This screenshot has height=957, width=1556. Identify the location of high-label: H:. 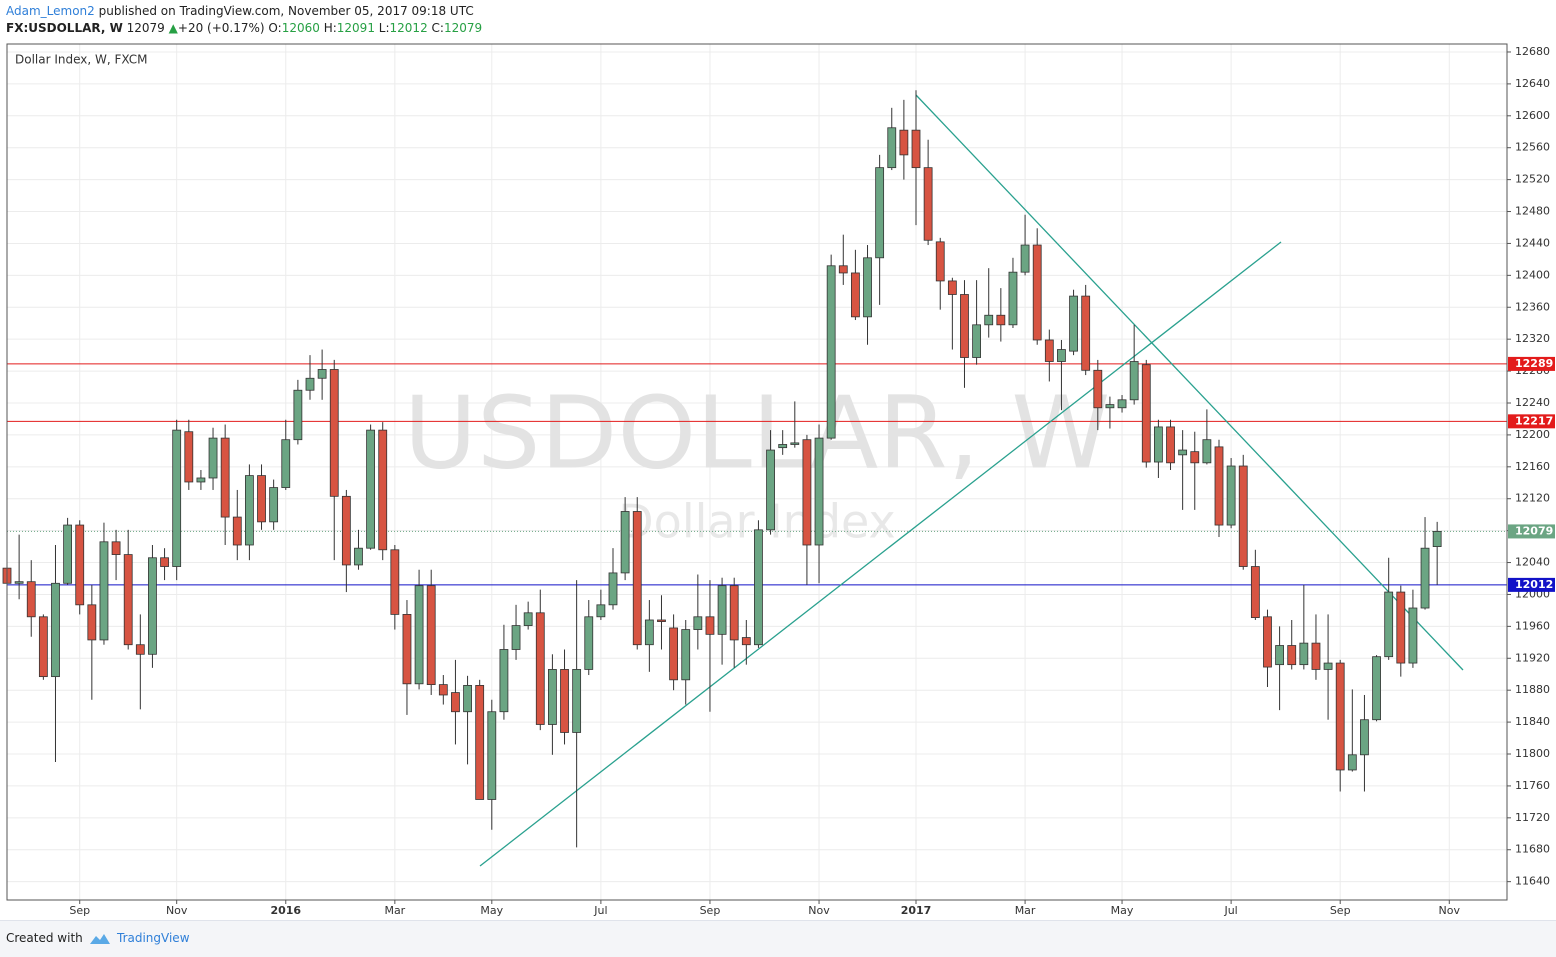
(330, 28).